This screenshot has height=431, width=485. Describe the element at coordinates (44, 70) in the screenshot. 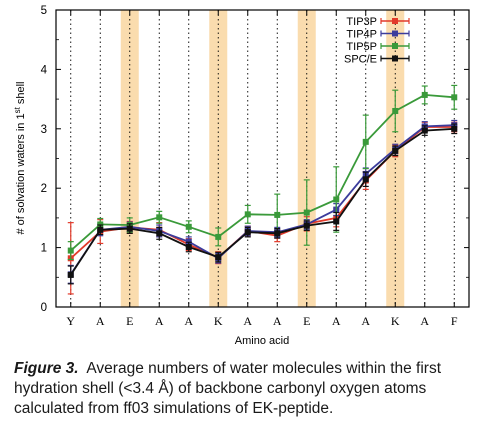

I see `y-tick-label: 4` at that location.